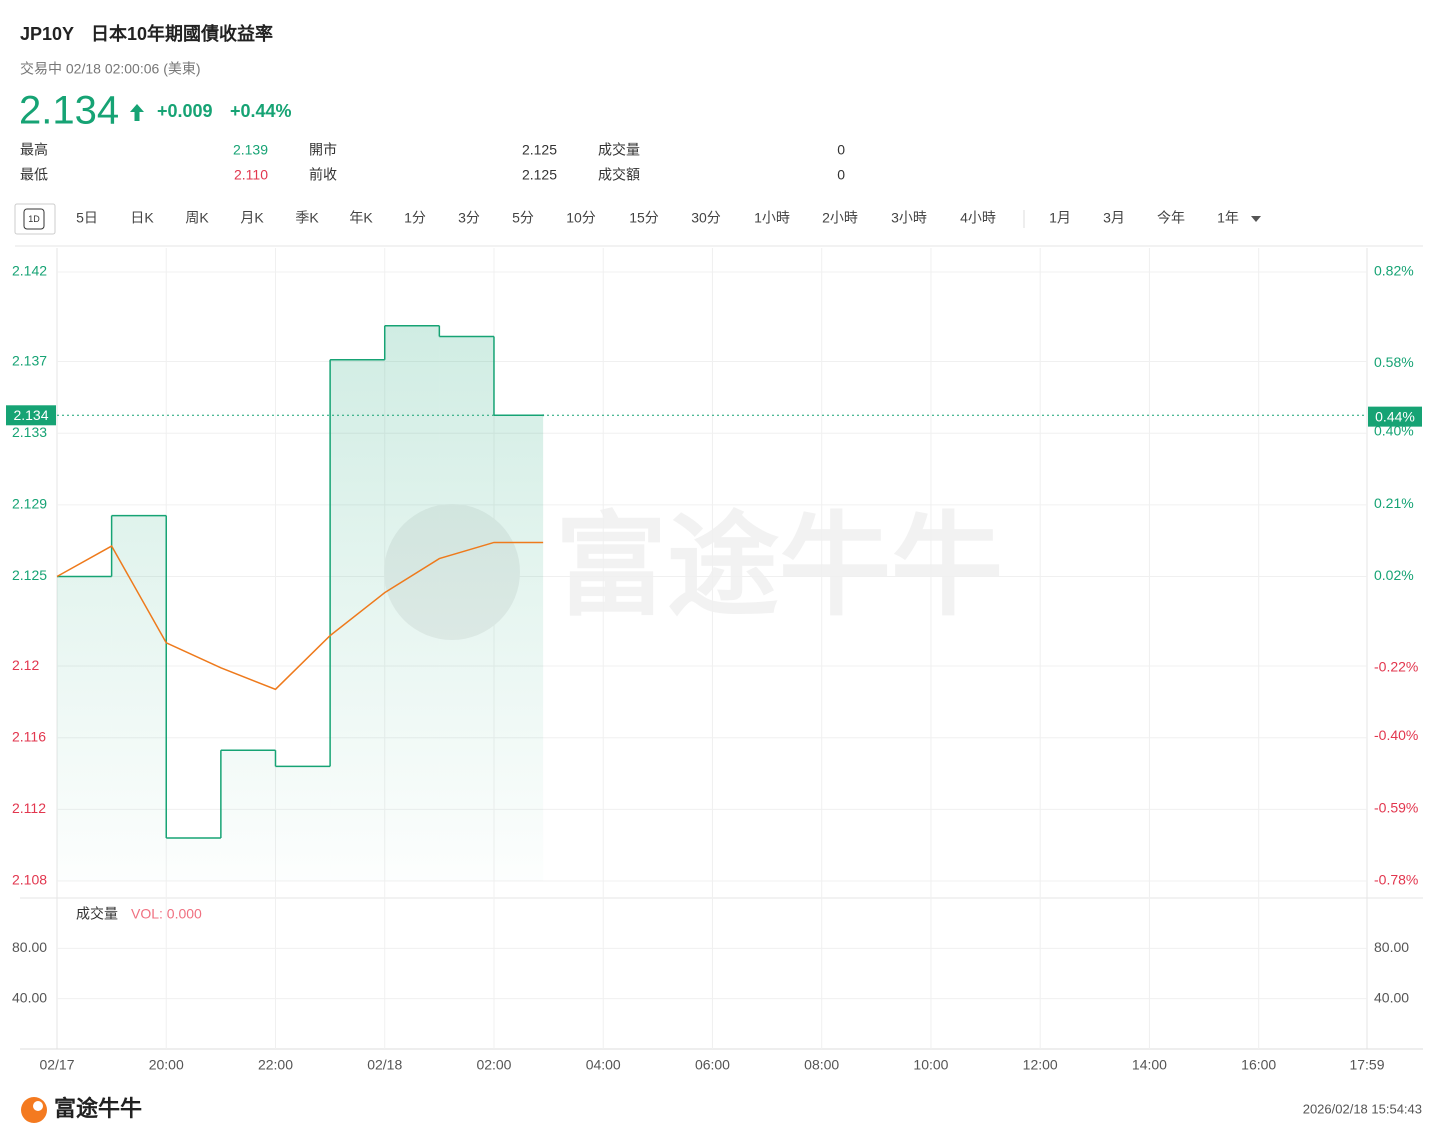  What do you see at coordinates (38, 1106) in the screenshot?
I see `footer-logo-eye` at bounding box center [38, 1106].